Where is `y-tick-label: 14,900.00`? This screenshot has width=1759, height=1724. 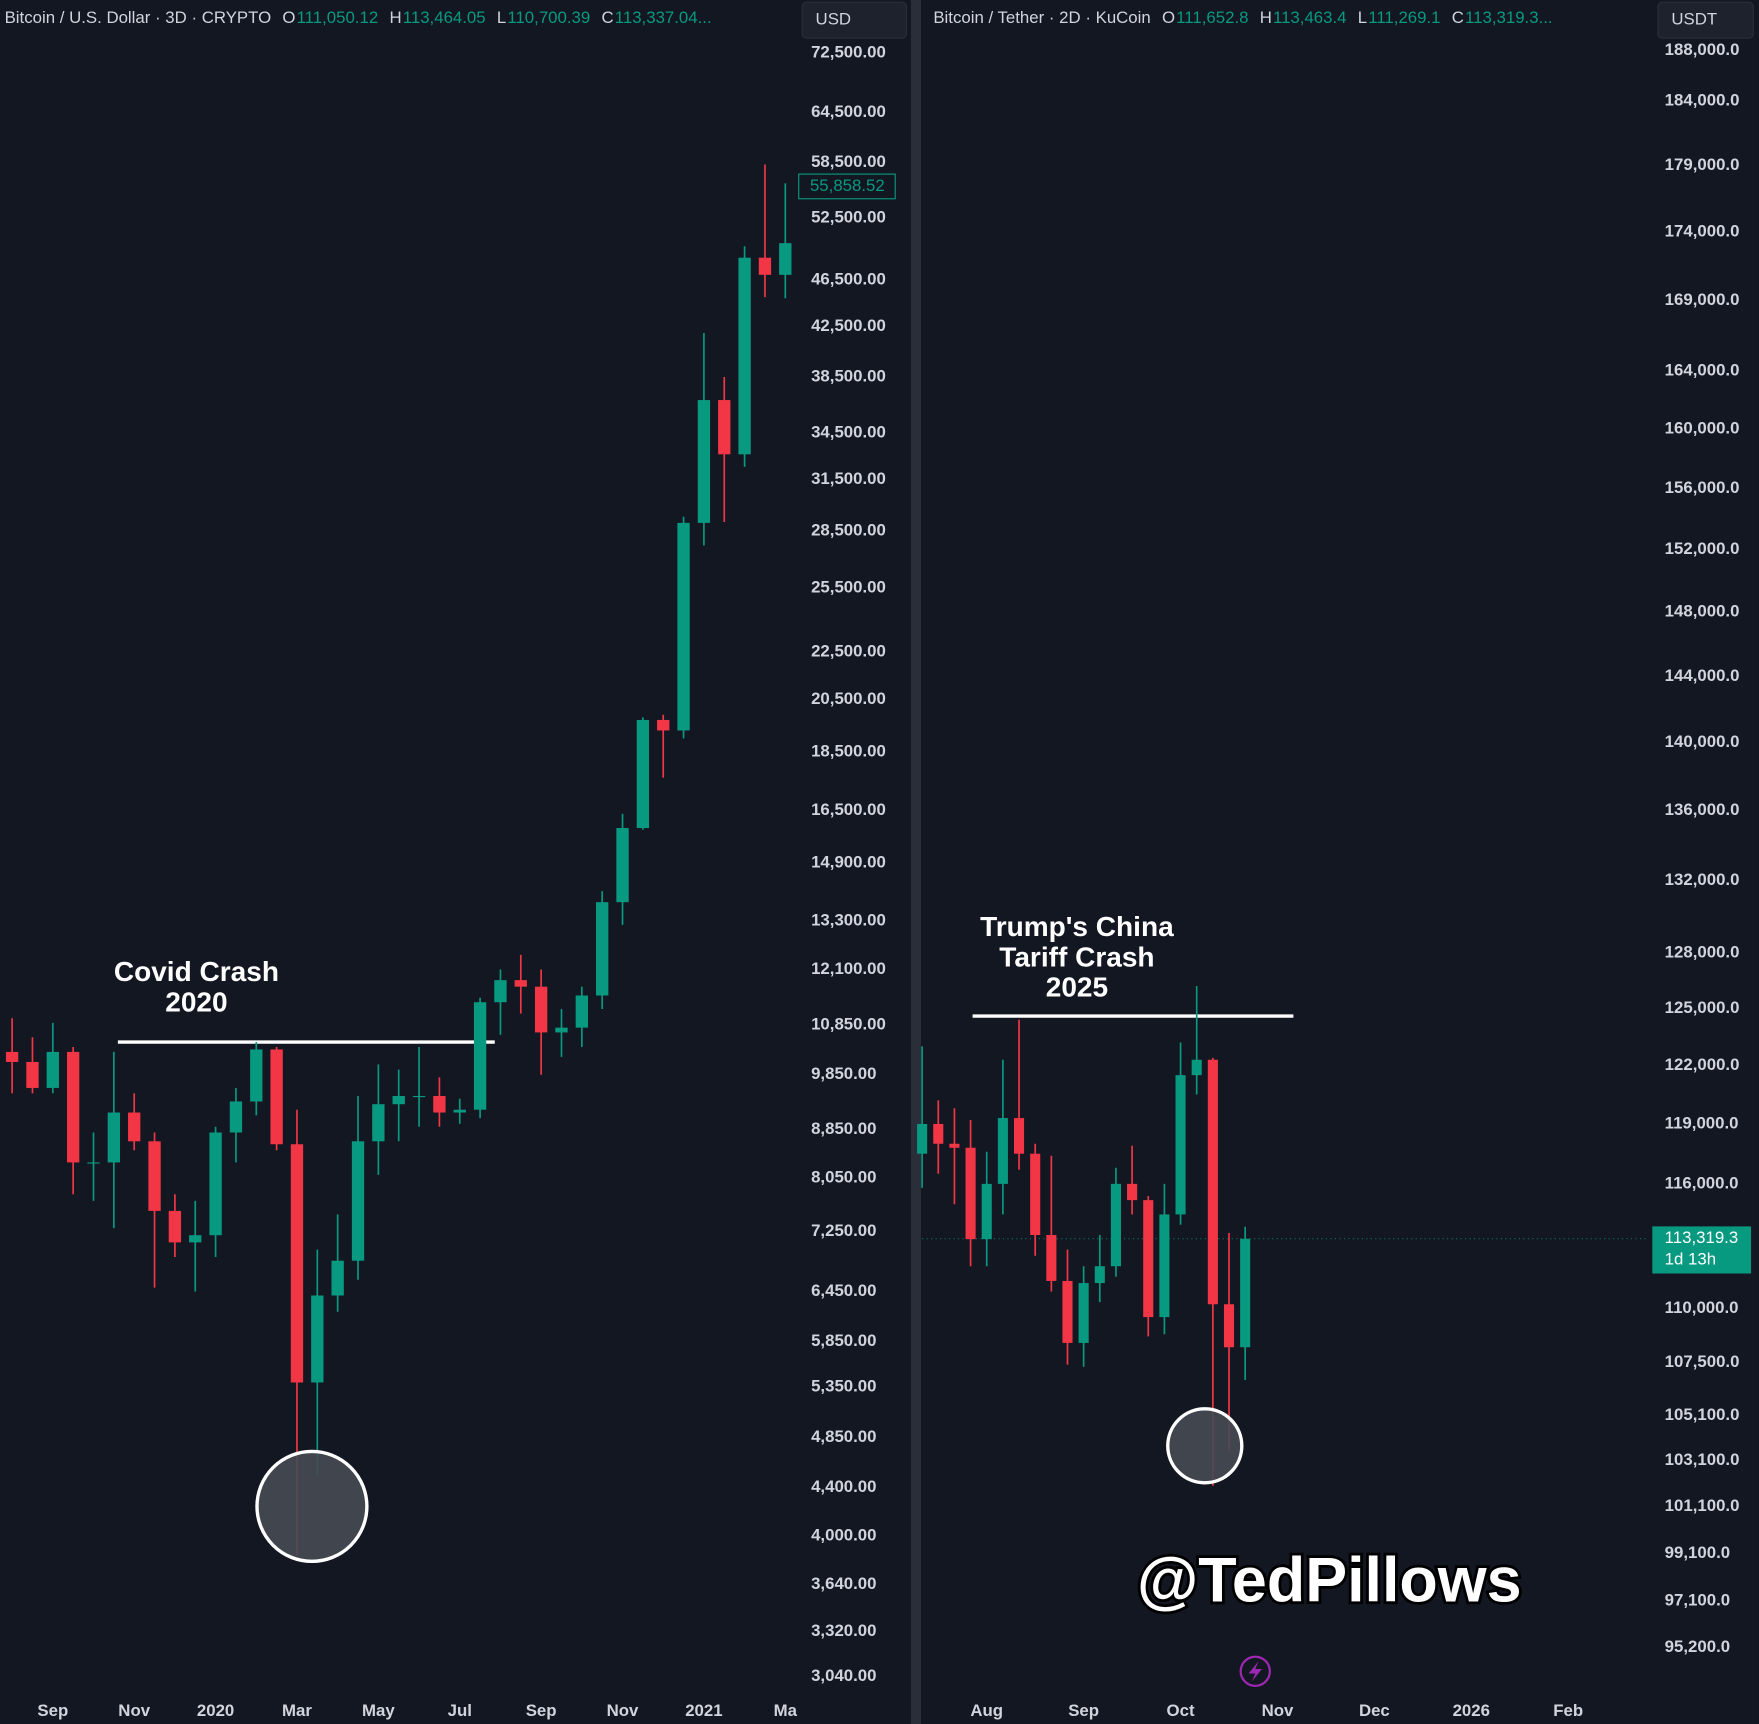 y-tick-label: 14,900.00 is located at coordinates (848, 861).